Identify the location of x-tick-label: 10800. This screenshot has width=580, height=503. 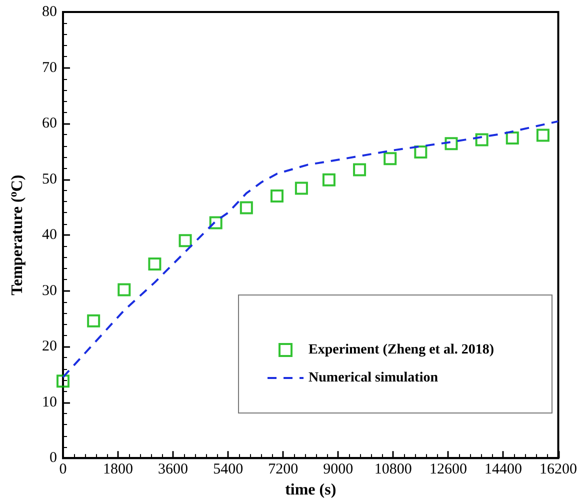
(393, 470).